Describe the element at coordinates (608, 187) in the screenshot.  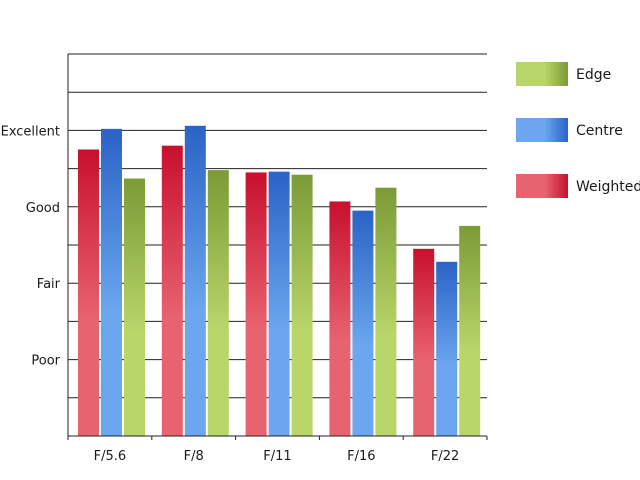
I see `legend-label-weighted: Weighted` at that location.